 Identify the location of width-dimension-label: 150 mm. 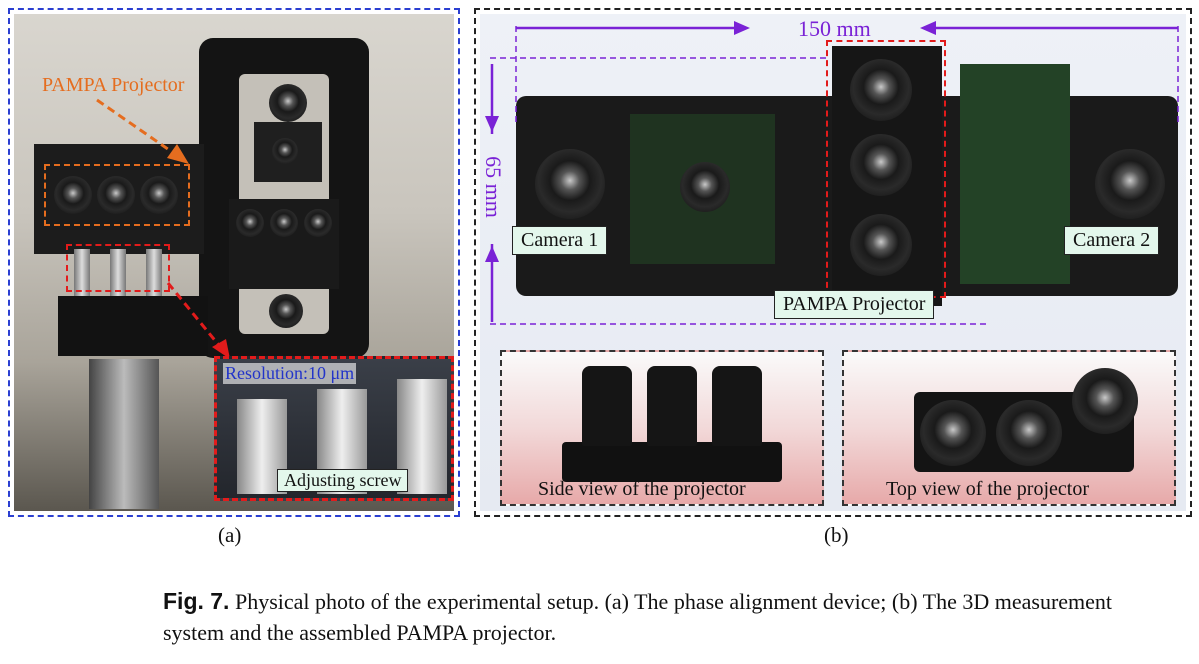
(834, 28).